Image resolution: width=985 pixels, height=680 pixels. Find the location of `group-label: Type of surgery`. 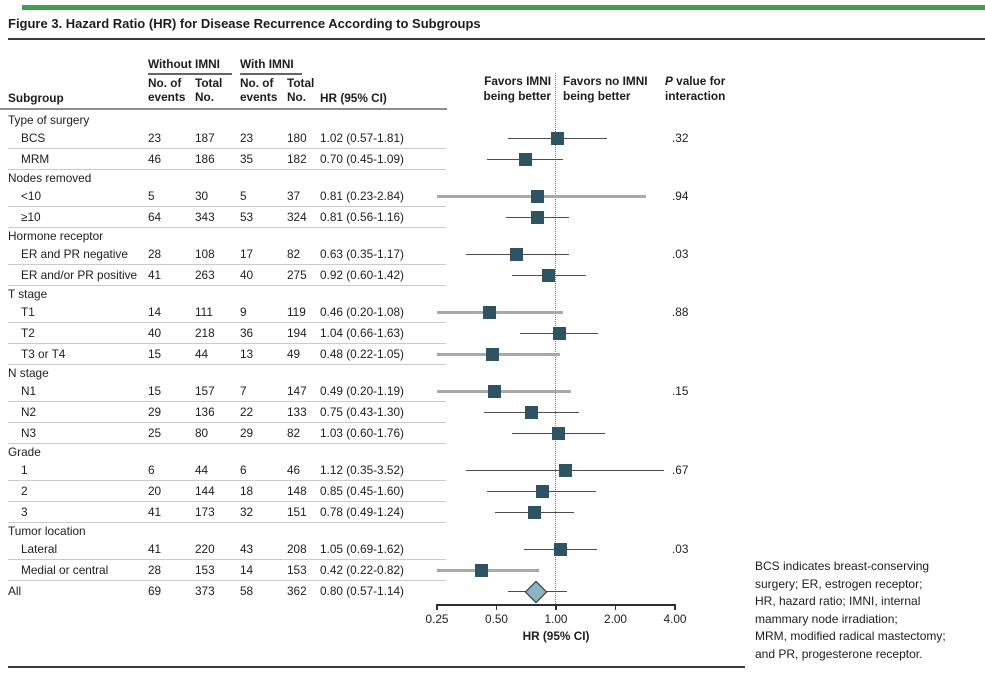

group-label: Type of surgery is located at coordinates (49, 120).